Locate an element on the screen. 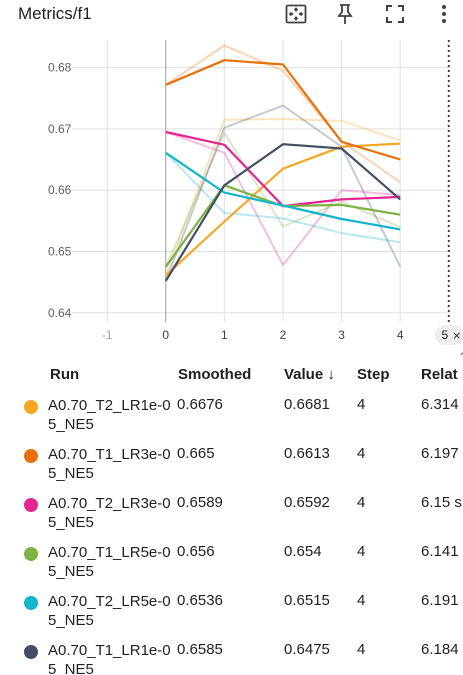  y-tick-label: 0.67 is located at coordinates (60, 129).